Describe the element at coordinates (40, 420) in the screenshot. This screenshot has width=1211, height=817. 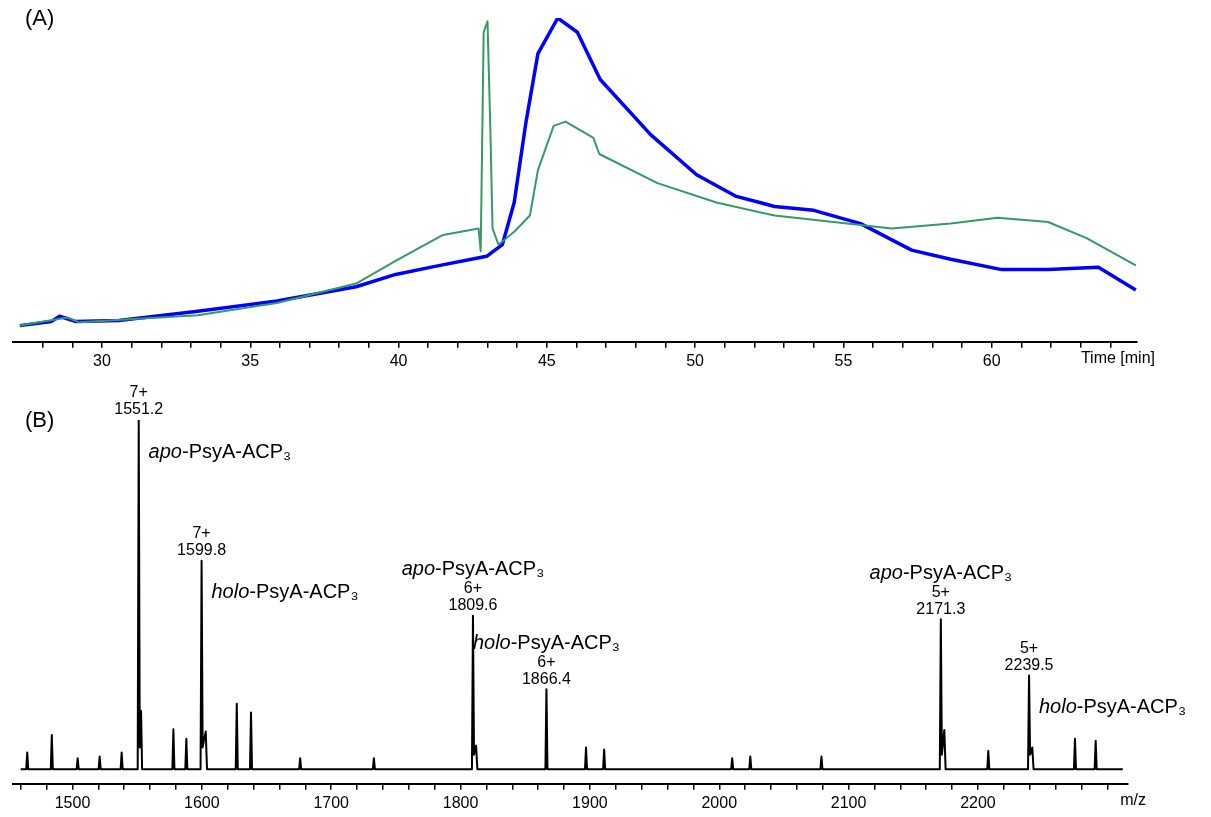
I see `chart-title: (B)` at that location.